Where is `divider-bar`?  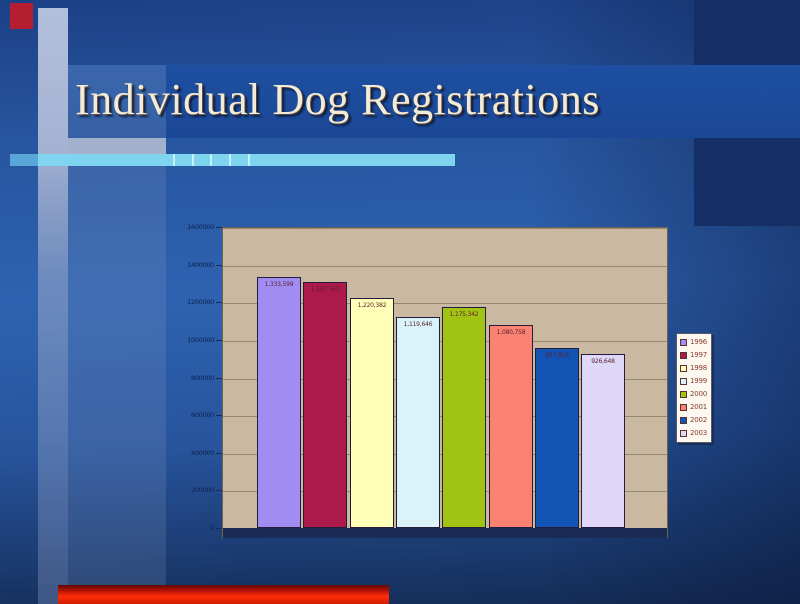 divider-bar is located at coordinates (232, 160).